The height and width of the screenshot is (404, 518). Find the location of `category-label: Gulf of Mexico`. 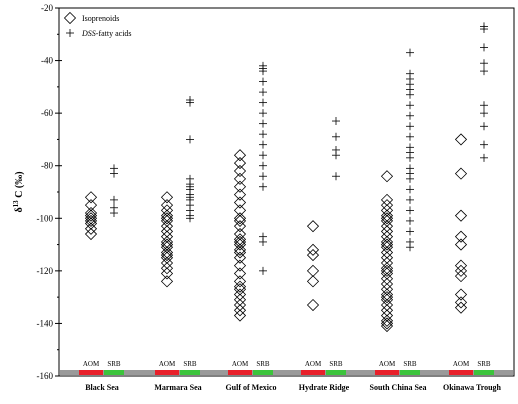

category-label: Gulf of Mexico is located at coordinates (250, 387).